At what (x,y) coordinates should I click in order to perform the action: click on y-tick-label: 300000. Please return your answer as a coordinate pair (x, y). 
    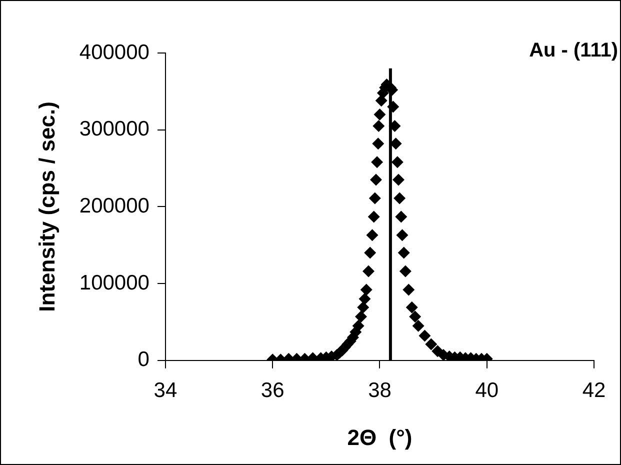
    Looking at the image, I should click on (114, 129).